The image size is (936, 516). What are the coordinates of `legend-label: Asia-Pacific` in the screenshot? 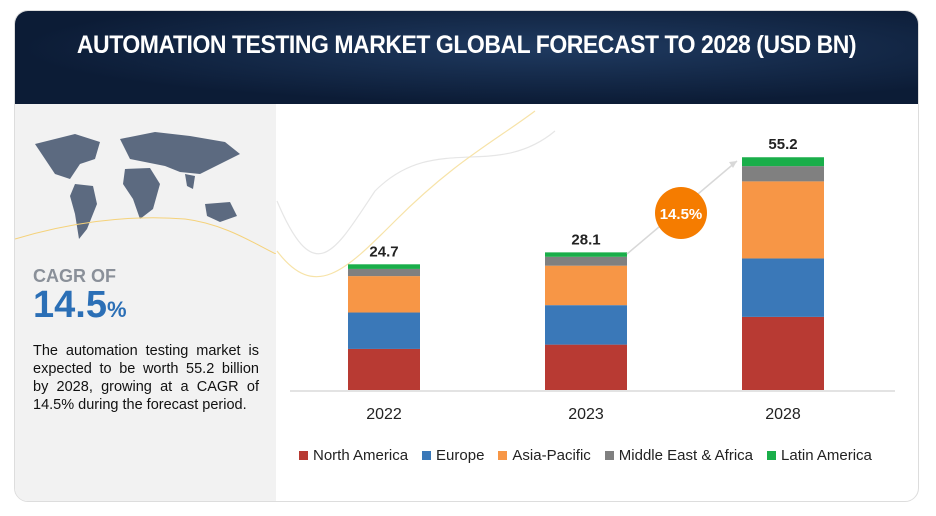 It's located at (551, 455).